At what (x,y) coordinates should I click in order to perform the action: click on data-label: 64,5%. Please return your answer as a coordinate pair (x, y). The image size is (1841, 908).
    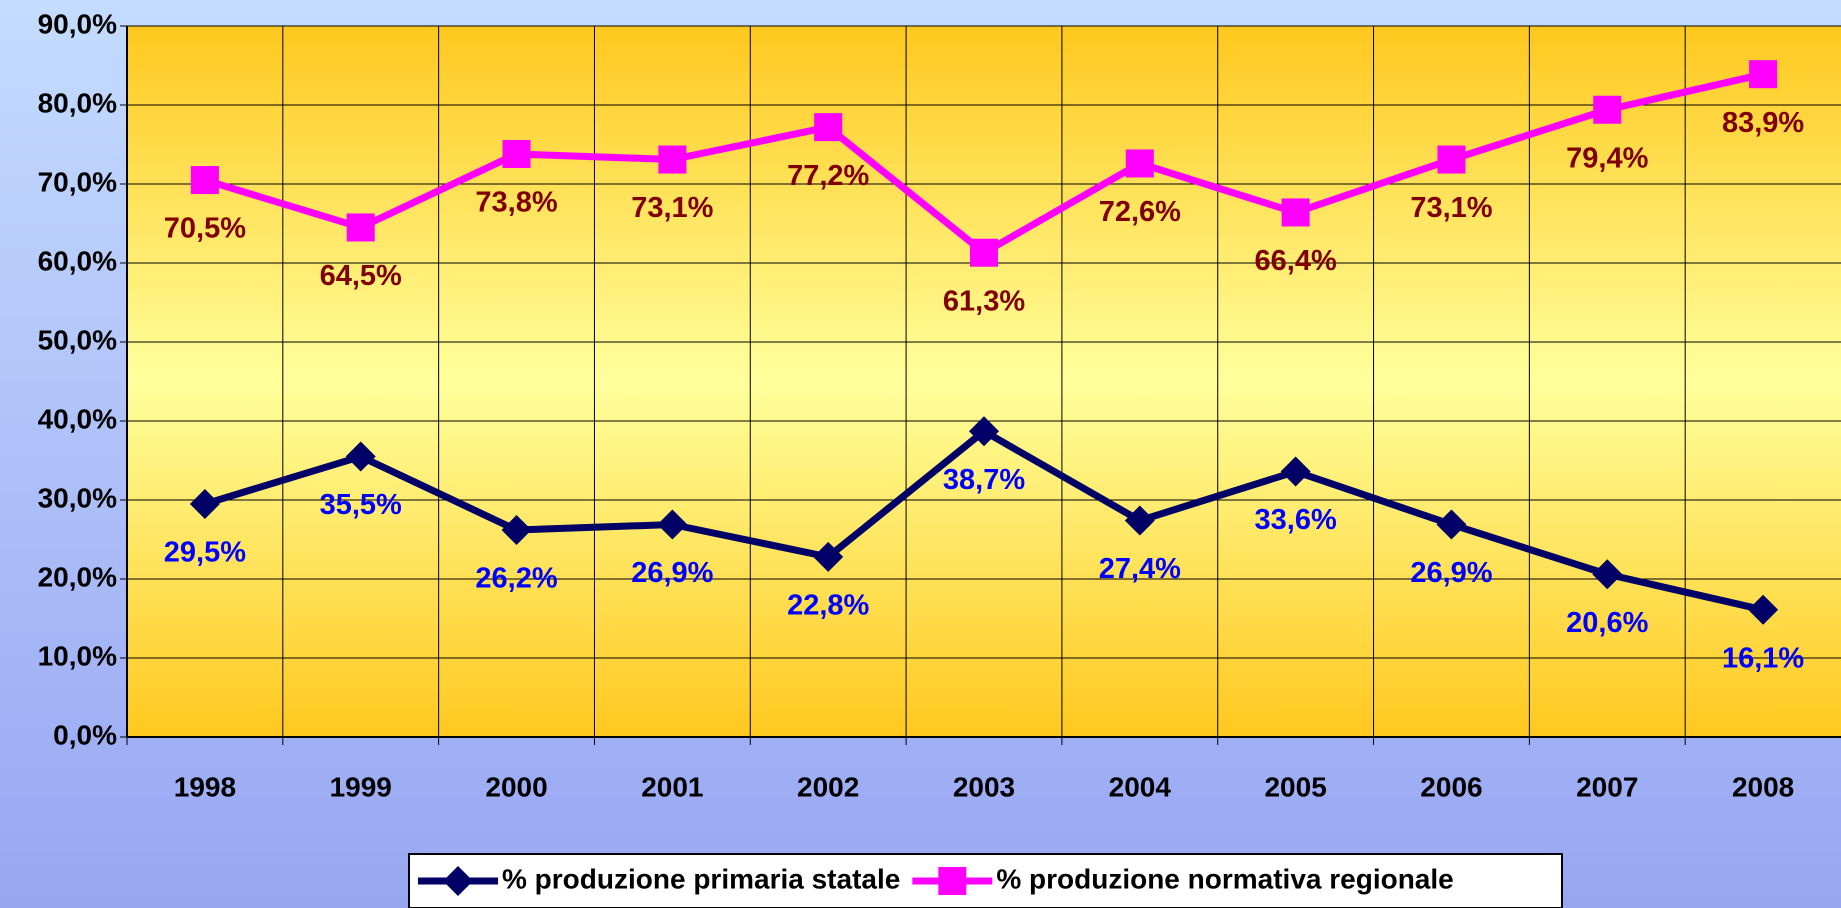
    Looking at the image, I should click on (361, 276).